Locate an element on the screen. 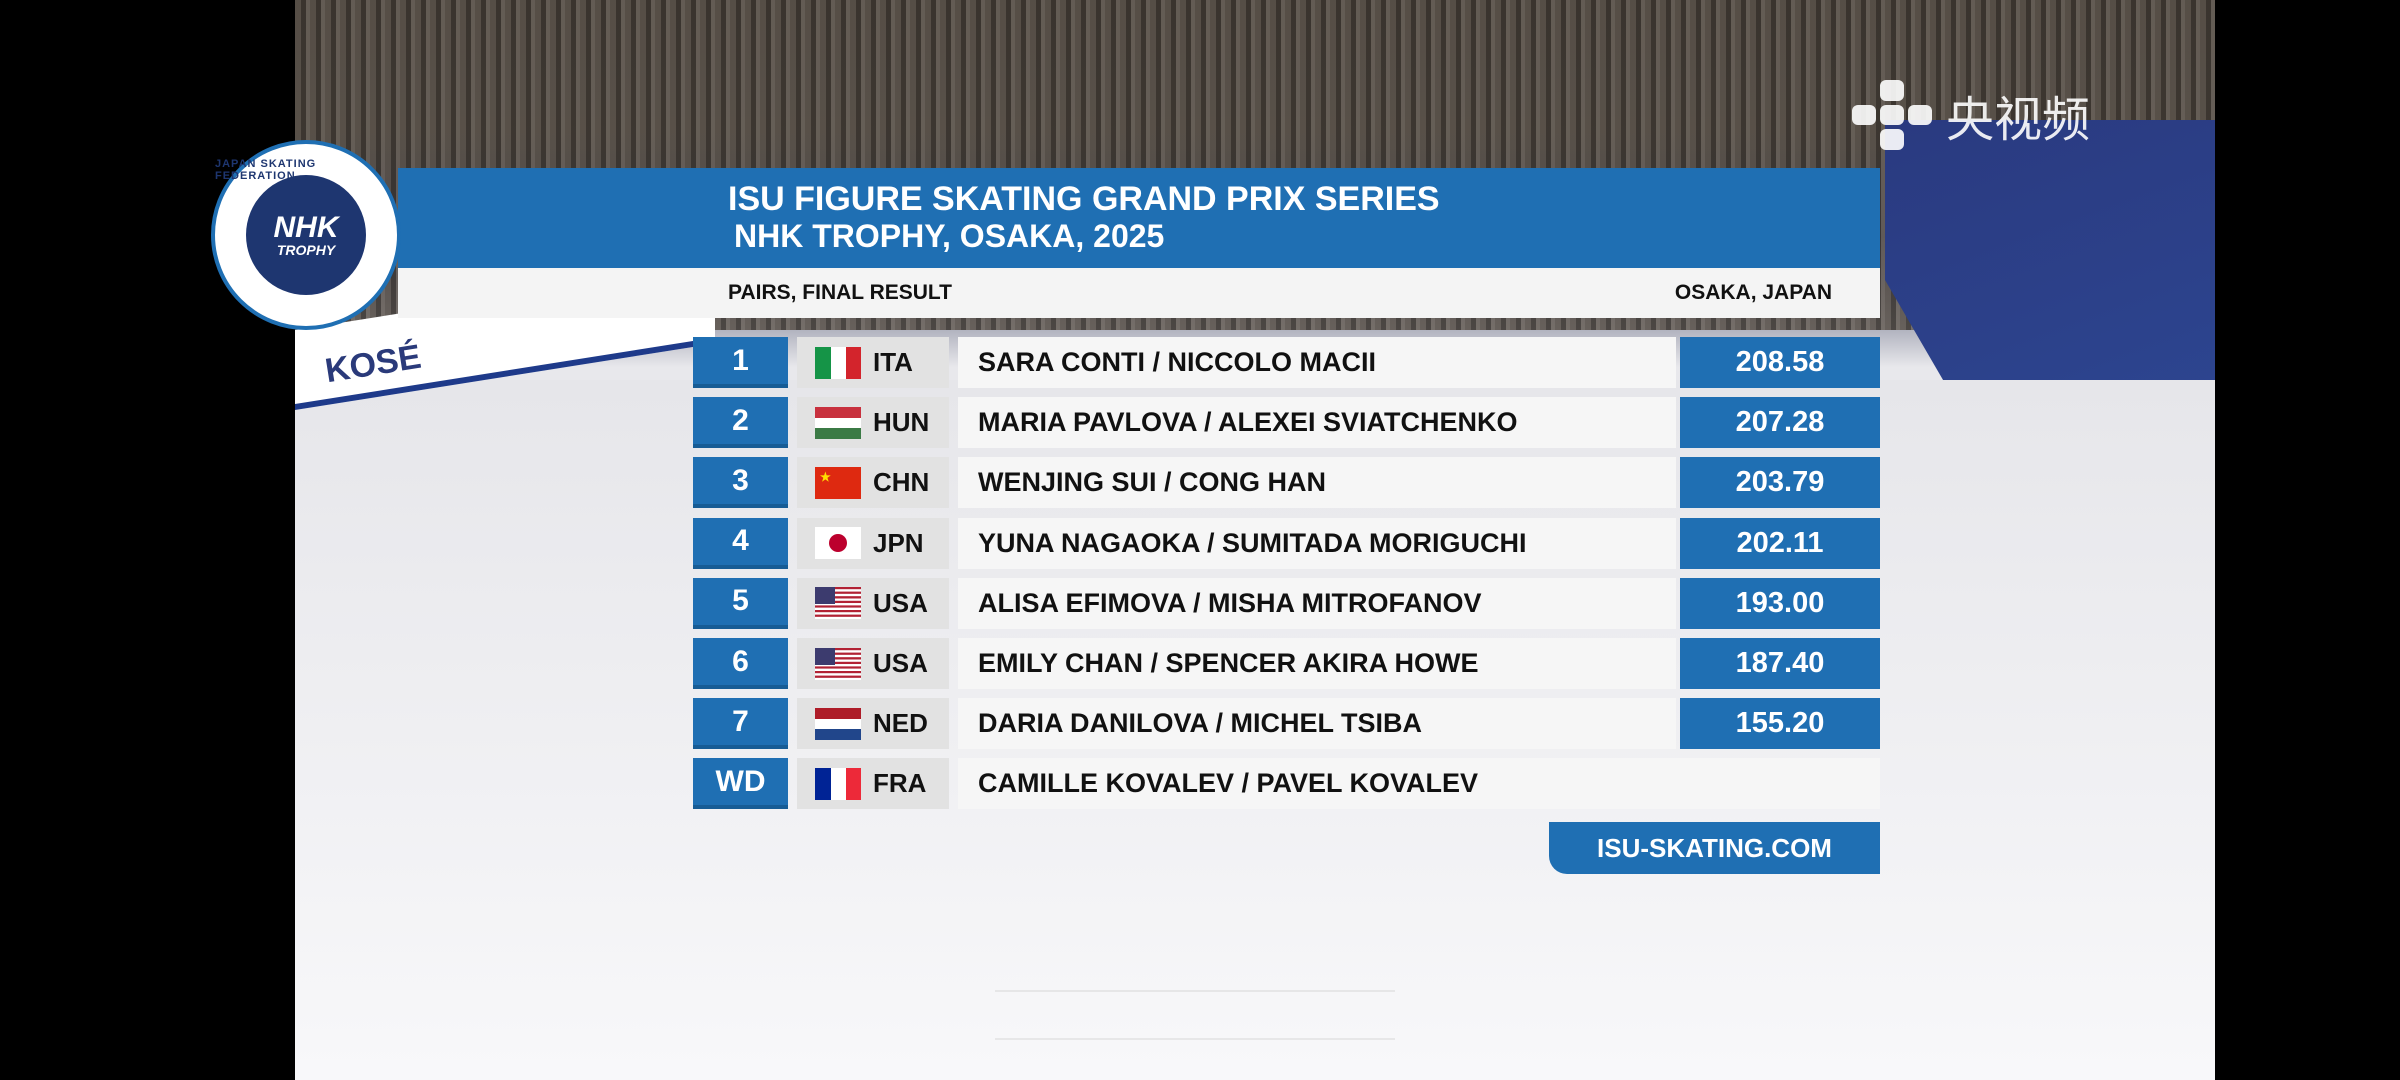  total-score: 187.40 is located at coordinates (1780, 663).